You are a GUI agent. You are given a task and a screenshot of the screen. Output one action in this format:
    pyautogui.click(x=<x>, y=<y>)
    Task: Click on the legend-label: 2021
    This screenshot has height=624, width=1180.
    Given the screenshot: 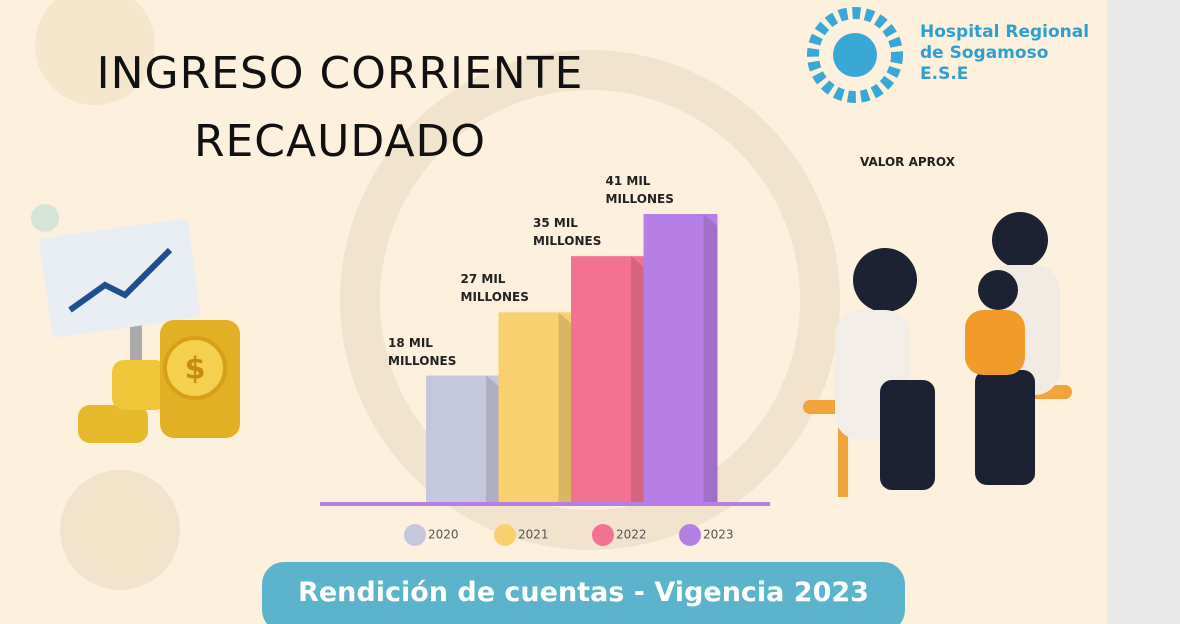 What is the action you would take?
    pyautogui.click(x=533, y=535)
    